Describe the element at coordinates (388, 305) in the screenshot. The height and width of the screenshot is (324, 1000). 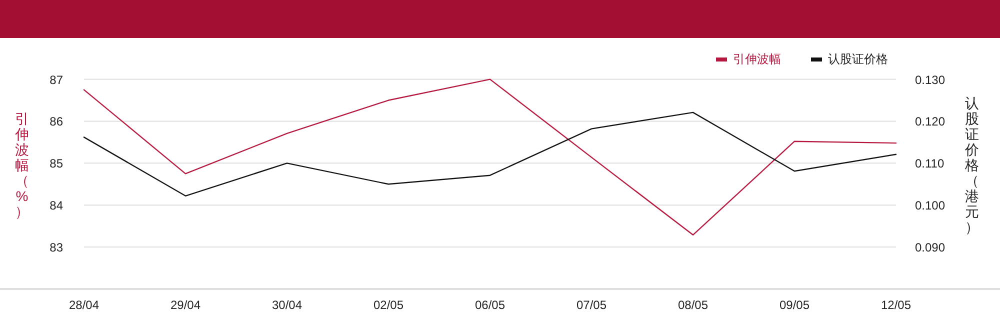
I see `x-tick-label: 02/05` at that location.